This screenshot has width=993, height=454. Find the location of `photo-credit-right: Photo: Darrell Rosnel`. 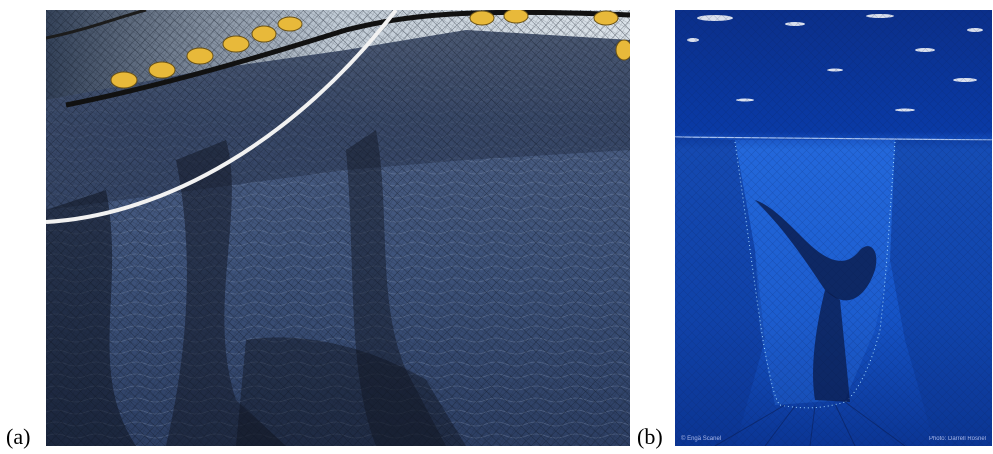

photo-credit-right: Photo: Darrell Rosnel is located at coordinates (957, 439).